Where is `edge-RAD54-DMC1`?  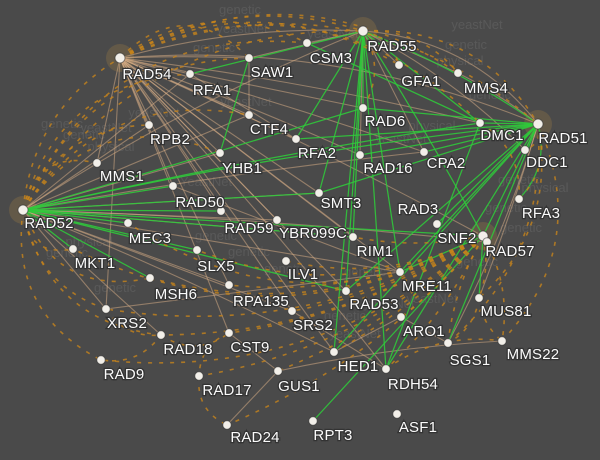
edge-RAD54-DMC1 is located at coordinates (300, 90).